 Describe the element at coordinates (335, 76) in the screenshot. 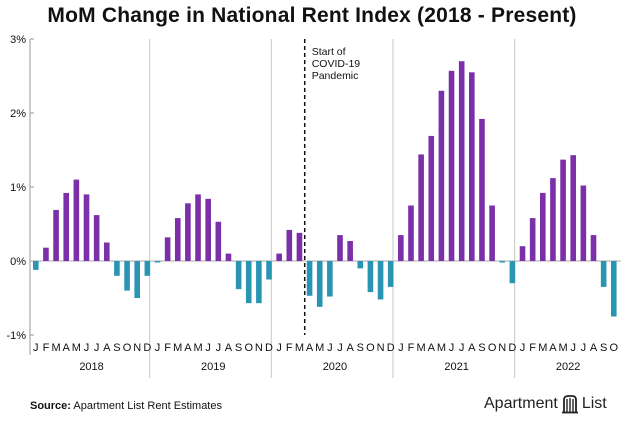

I see `annotation-text: Pandemic` at that location.